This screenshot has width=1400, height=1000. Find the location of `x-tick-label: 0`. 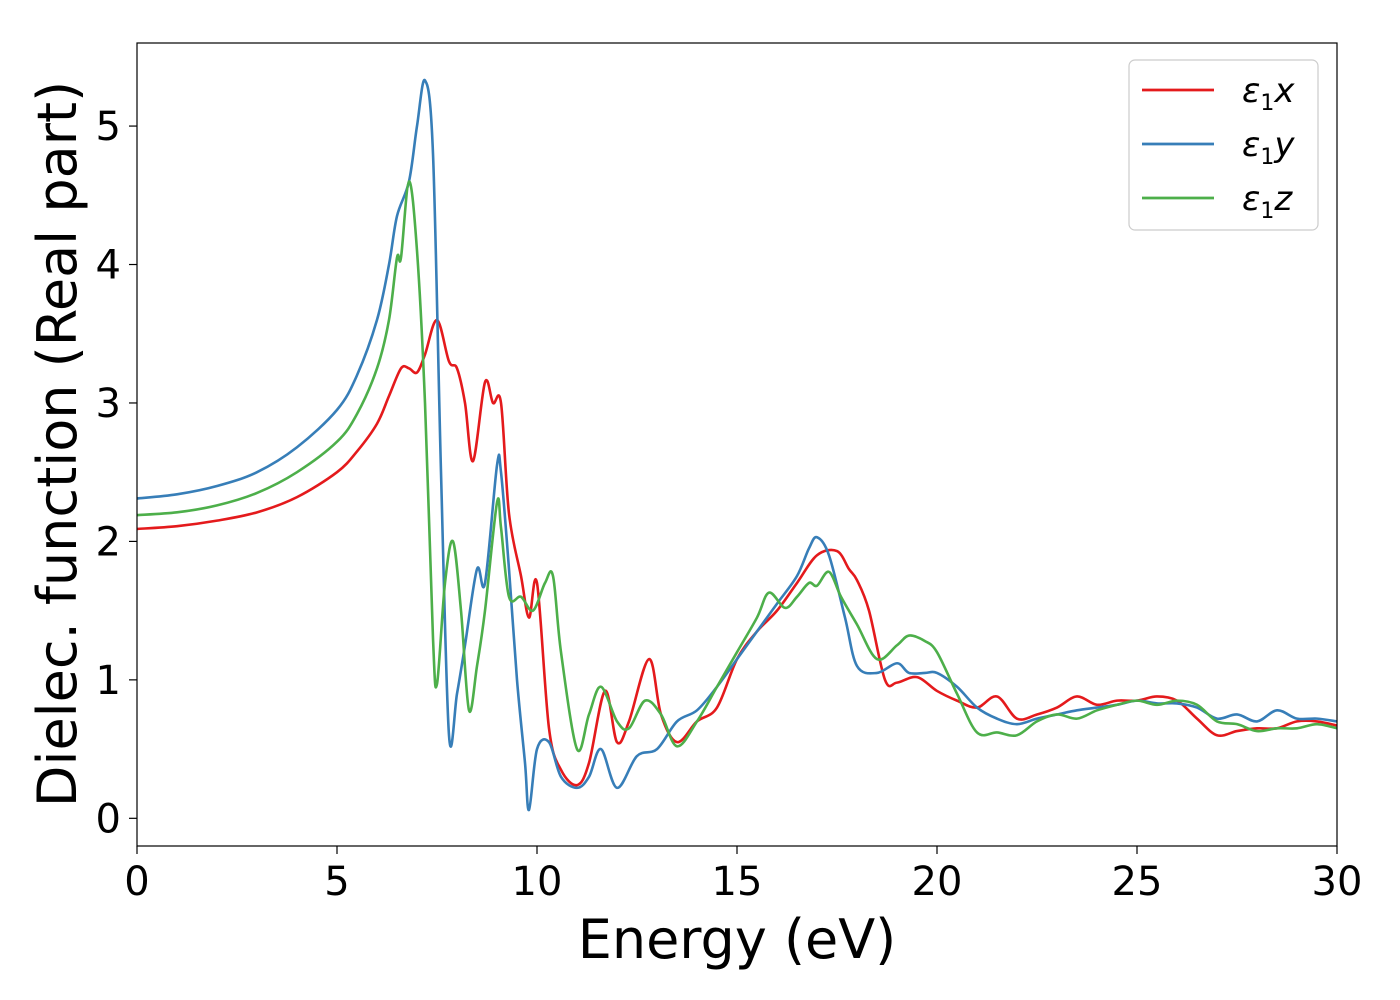

x-tick-label: 0 is located at coordinates (136, 882).